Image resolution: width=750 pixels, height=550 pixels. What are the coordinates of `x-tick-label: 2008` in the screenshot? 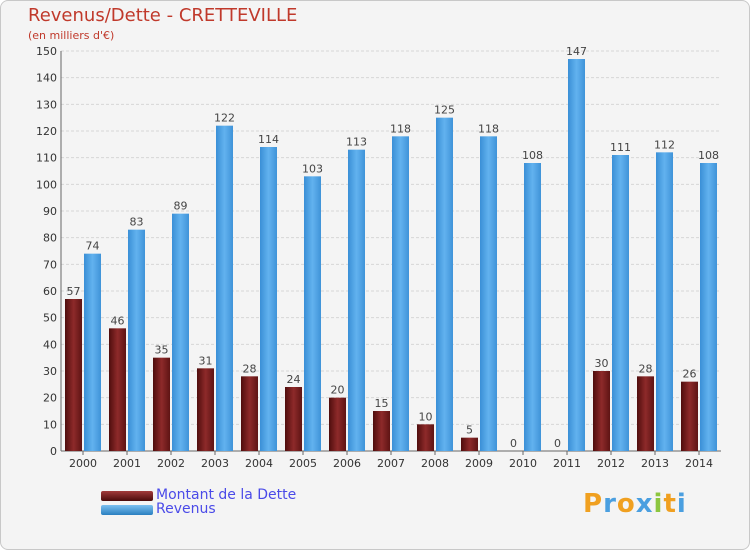 It's located at (435, 463).